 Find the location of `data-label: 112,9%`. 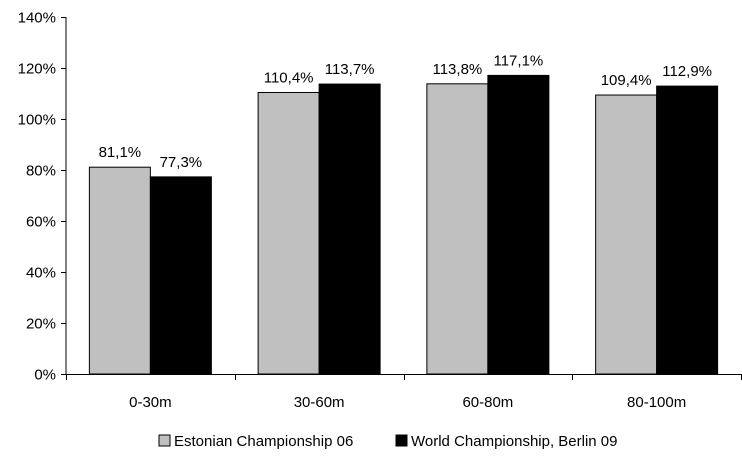

data-label: 112,9% is located at coordinates (687, 71).